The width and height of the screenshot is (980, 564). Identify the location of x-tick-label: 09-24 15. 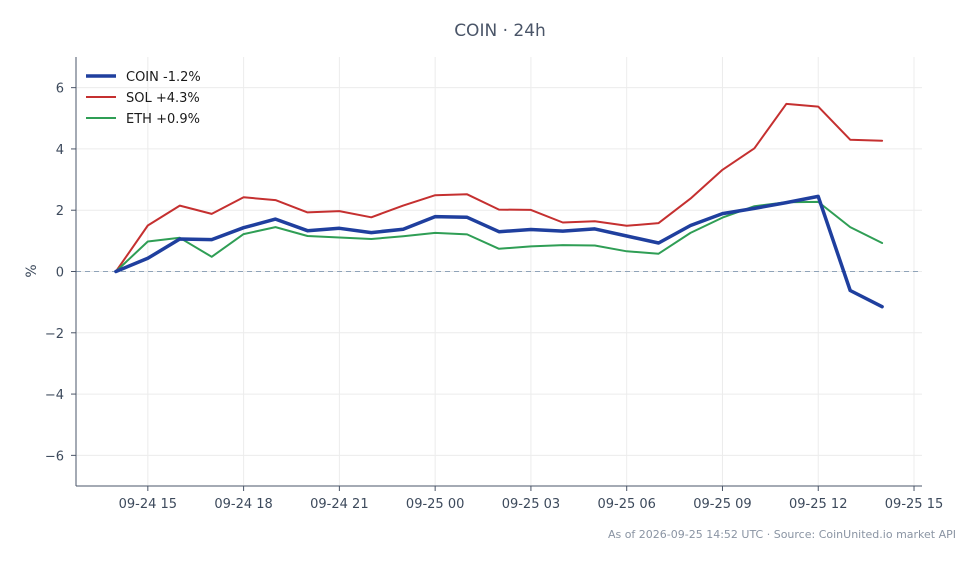
(148, 504).